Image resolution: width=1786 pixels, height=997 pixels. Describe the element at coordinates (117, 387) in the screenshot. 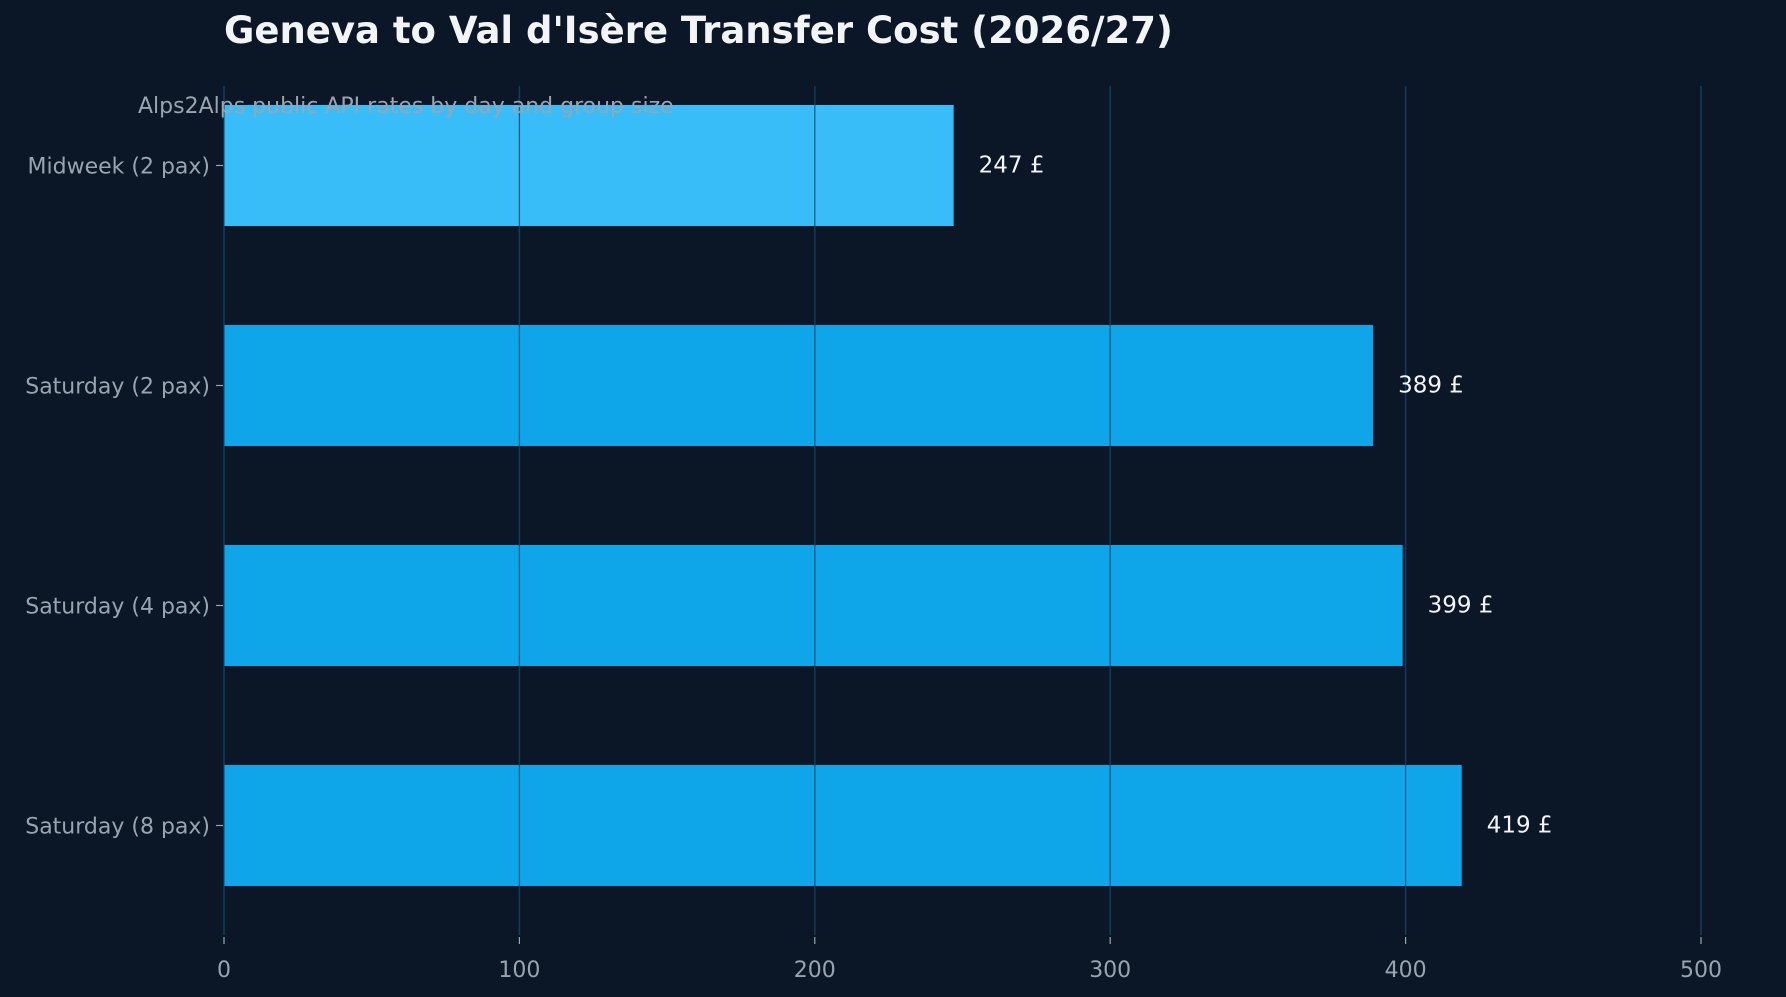

I see `y-tick-label: Saturday (2 pax)` at that location.